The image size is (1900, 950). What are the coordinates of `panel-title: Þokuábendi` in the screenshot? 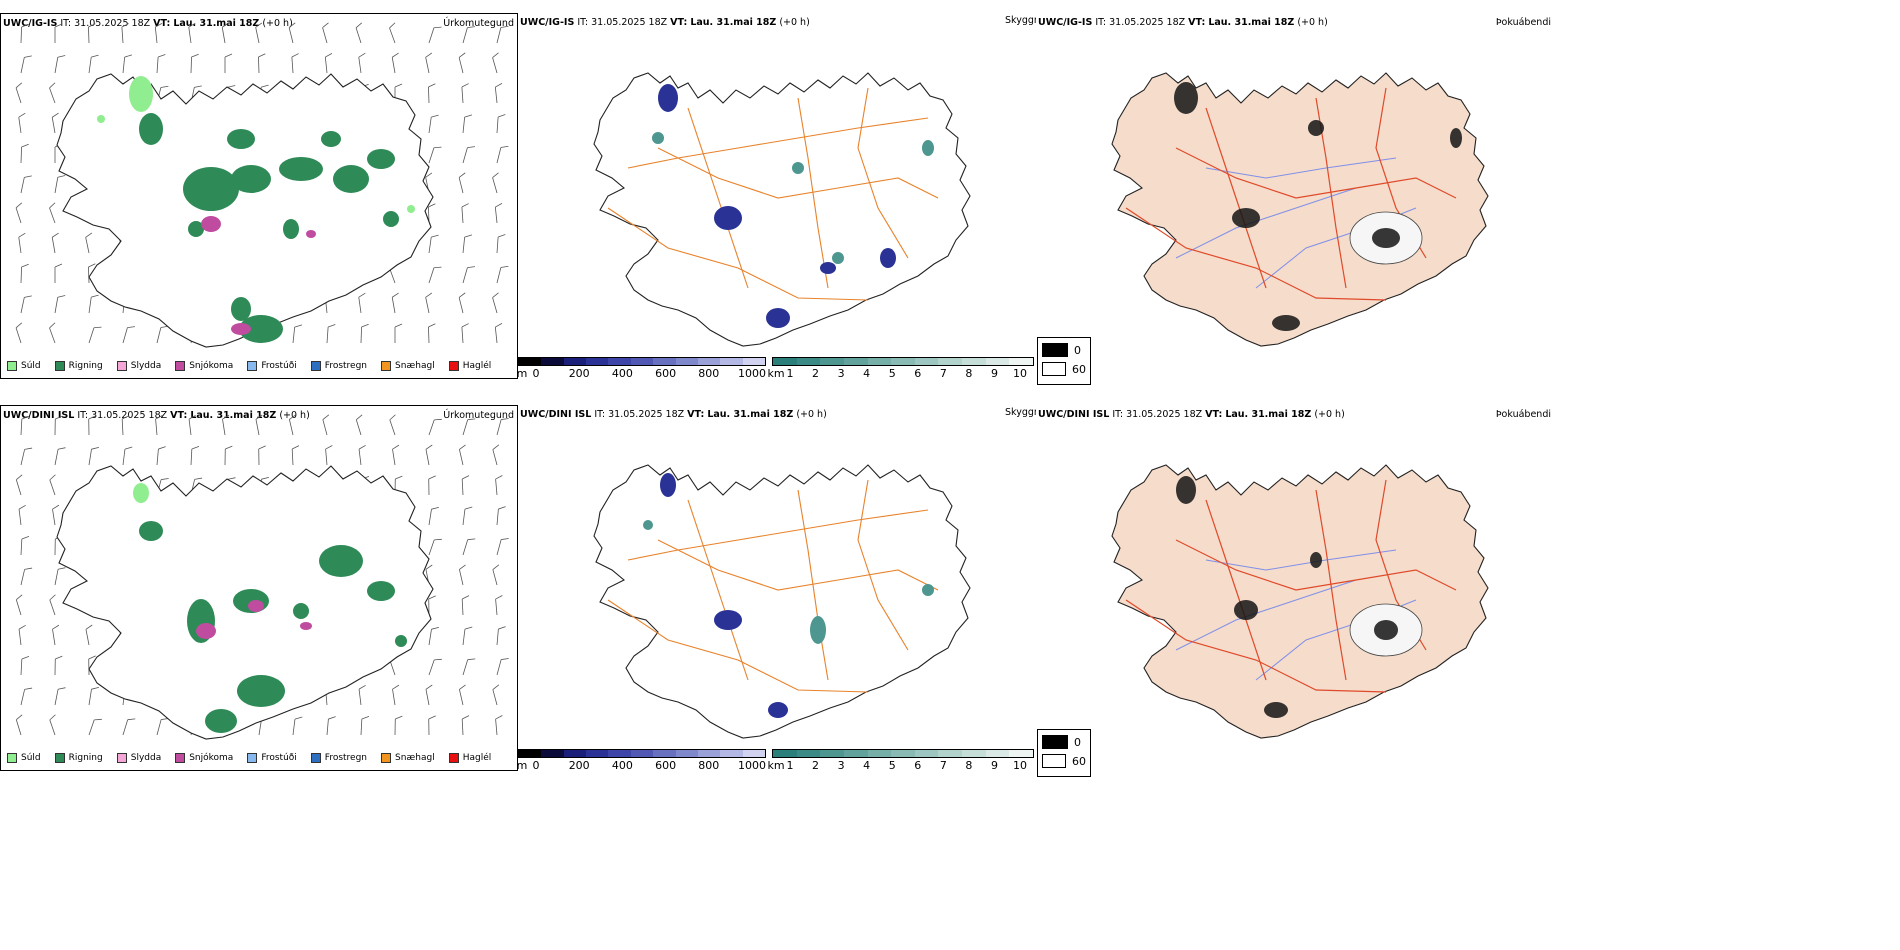 It's located at (1523, 22).